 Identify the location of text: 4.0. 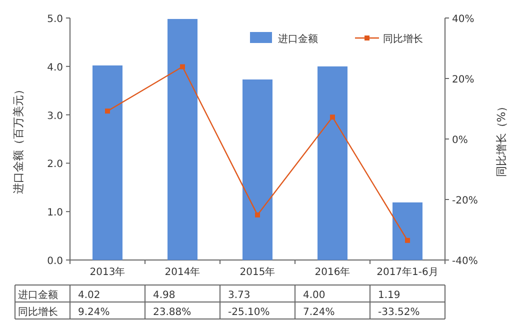
(55, 68).